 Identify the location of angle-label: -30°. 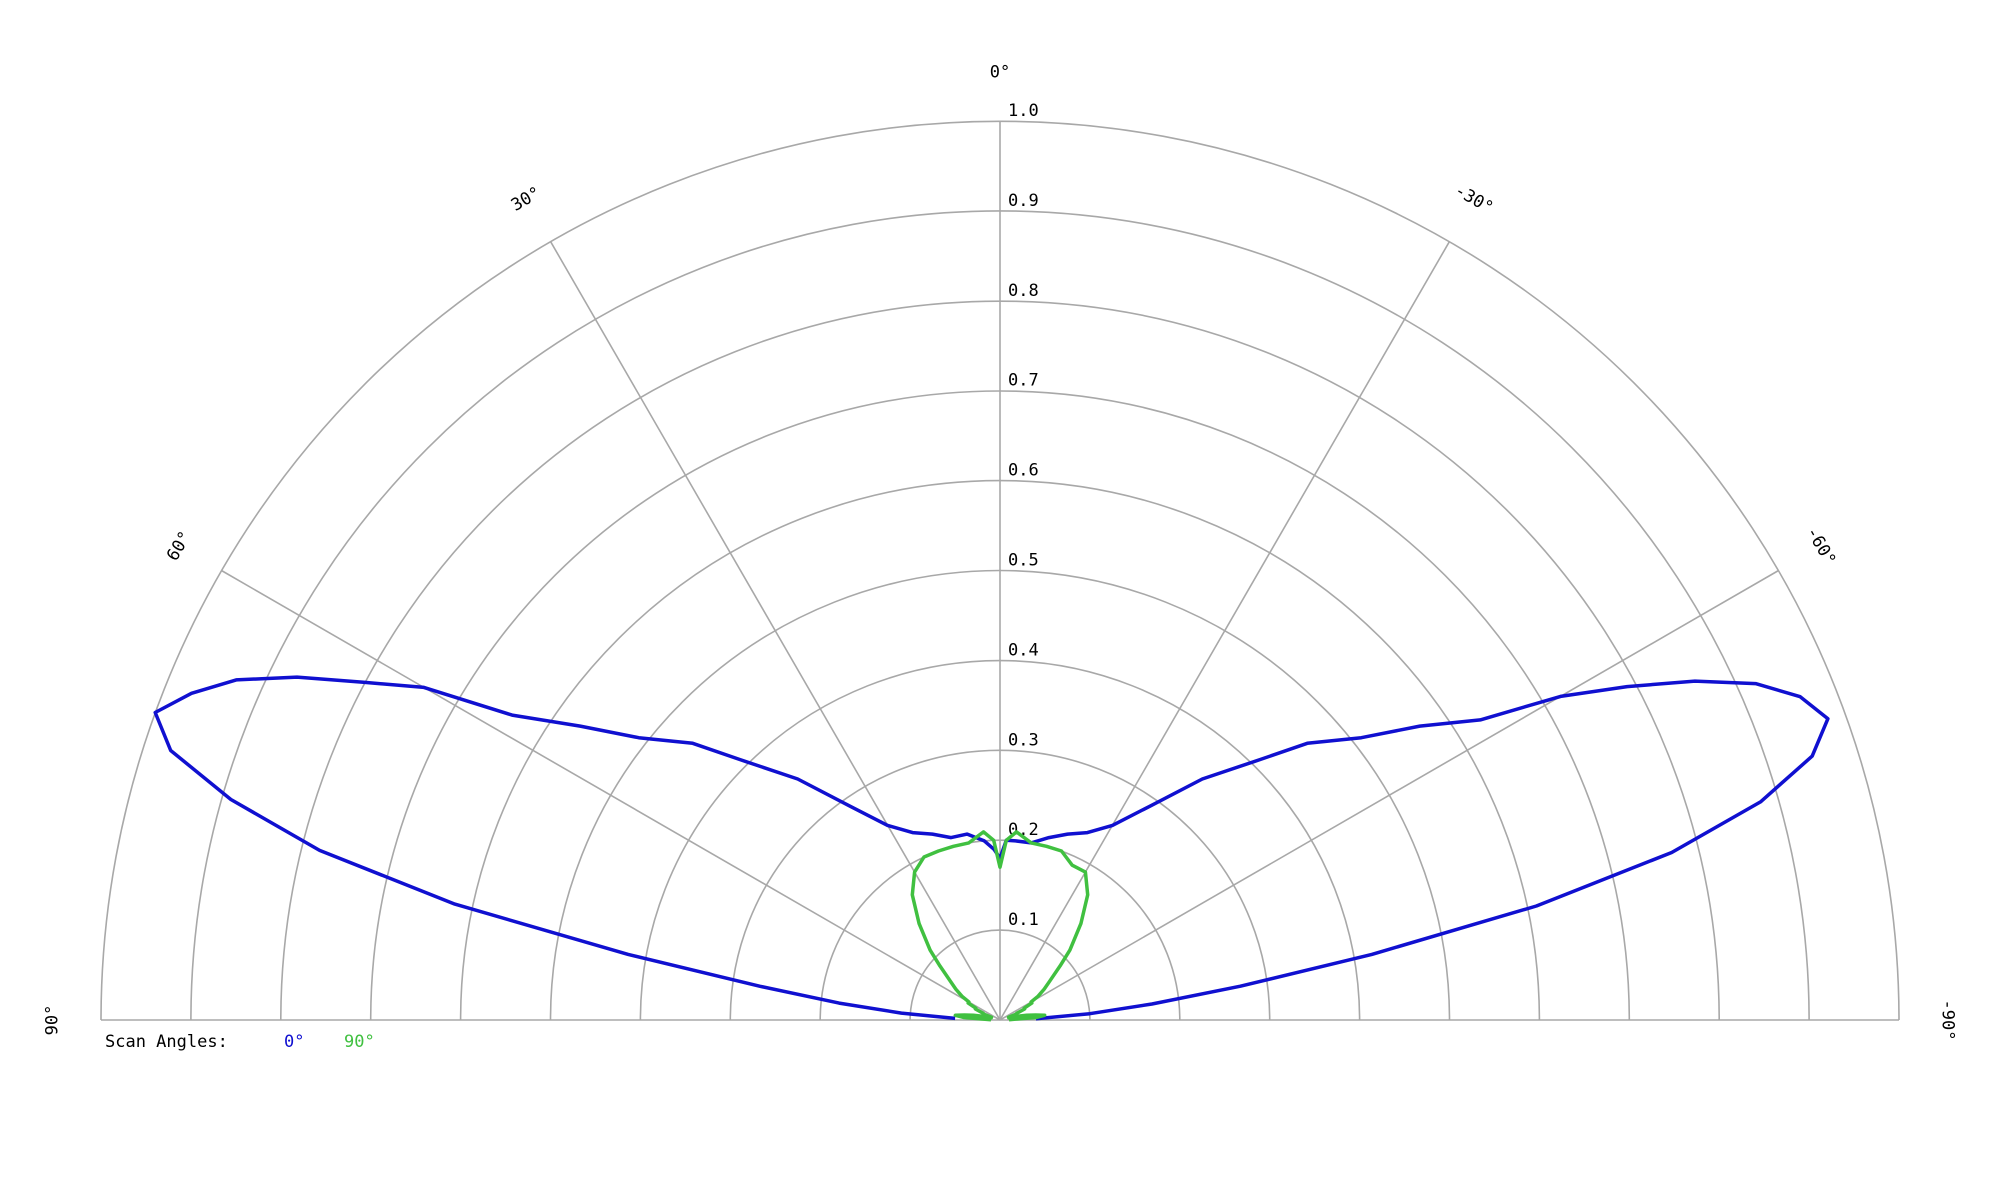
(1473, 200).